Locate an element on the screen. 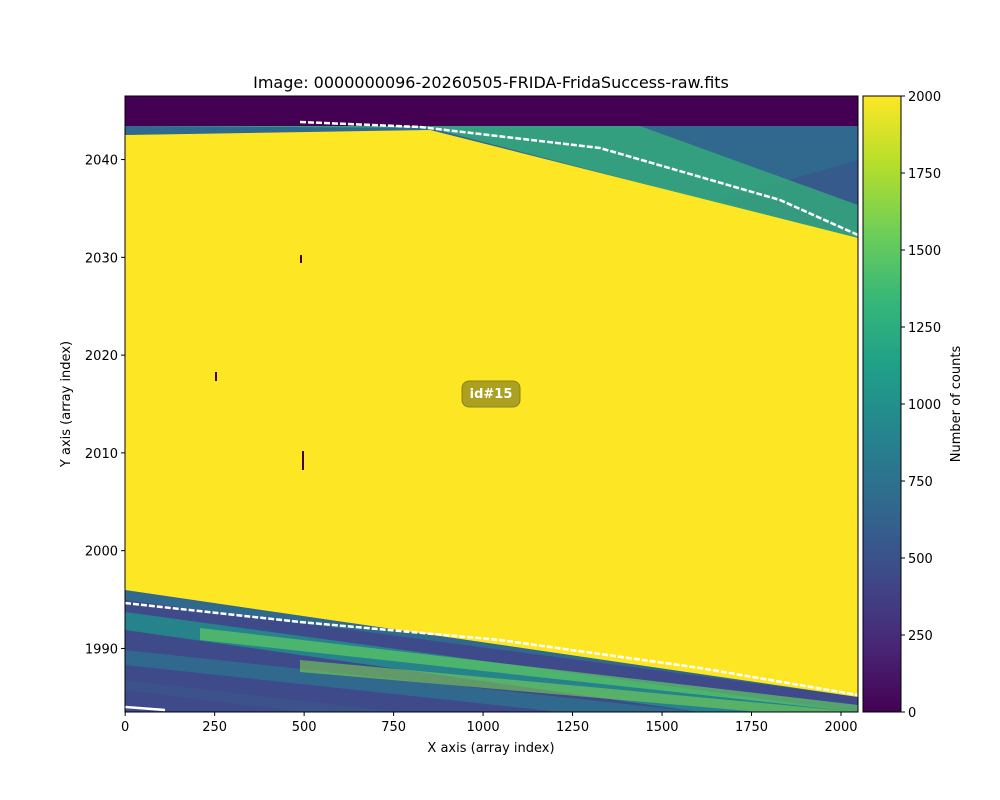 The image size is (1000, 800). colorbar-tick-label: 1500 is located at coordinates (924, 251).